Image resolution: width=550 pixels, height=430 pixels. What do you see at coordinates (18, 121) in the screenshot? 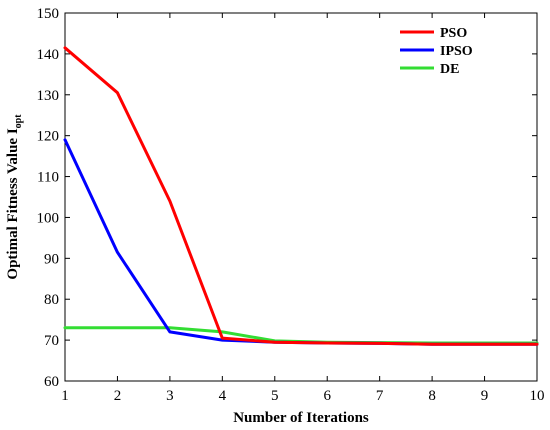
I see `y-axis-label-subscript: opt` at bounding box center [18, 121].